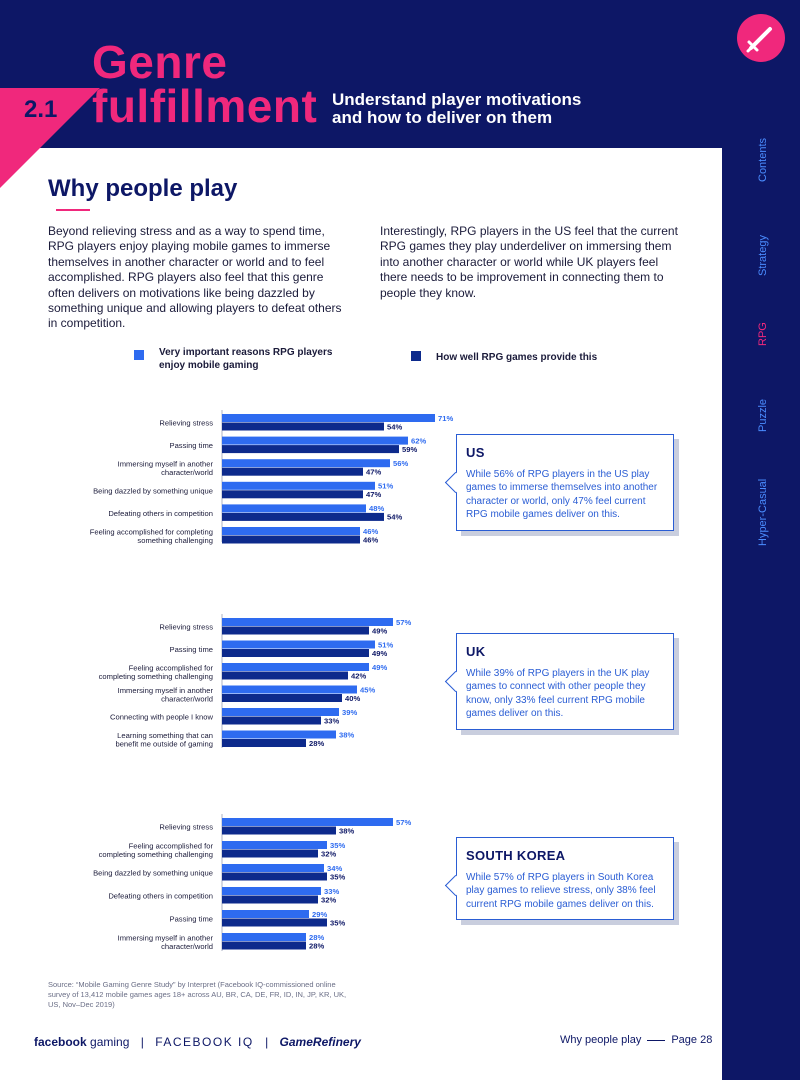 This screenshot has height=1080, width=800. Describe the element at coordinates (41, 109) in the screenshot. I see `section-number: 2.1` at that location.